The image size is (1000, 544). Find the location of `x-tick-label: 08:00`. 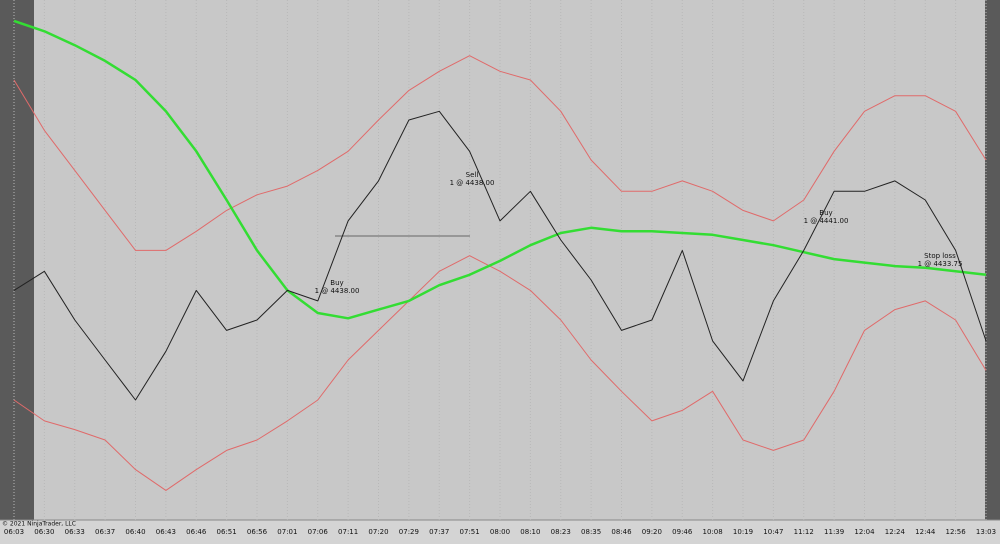

x-tick-label: 08:00 is located at coordinates (500, 532).